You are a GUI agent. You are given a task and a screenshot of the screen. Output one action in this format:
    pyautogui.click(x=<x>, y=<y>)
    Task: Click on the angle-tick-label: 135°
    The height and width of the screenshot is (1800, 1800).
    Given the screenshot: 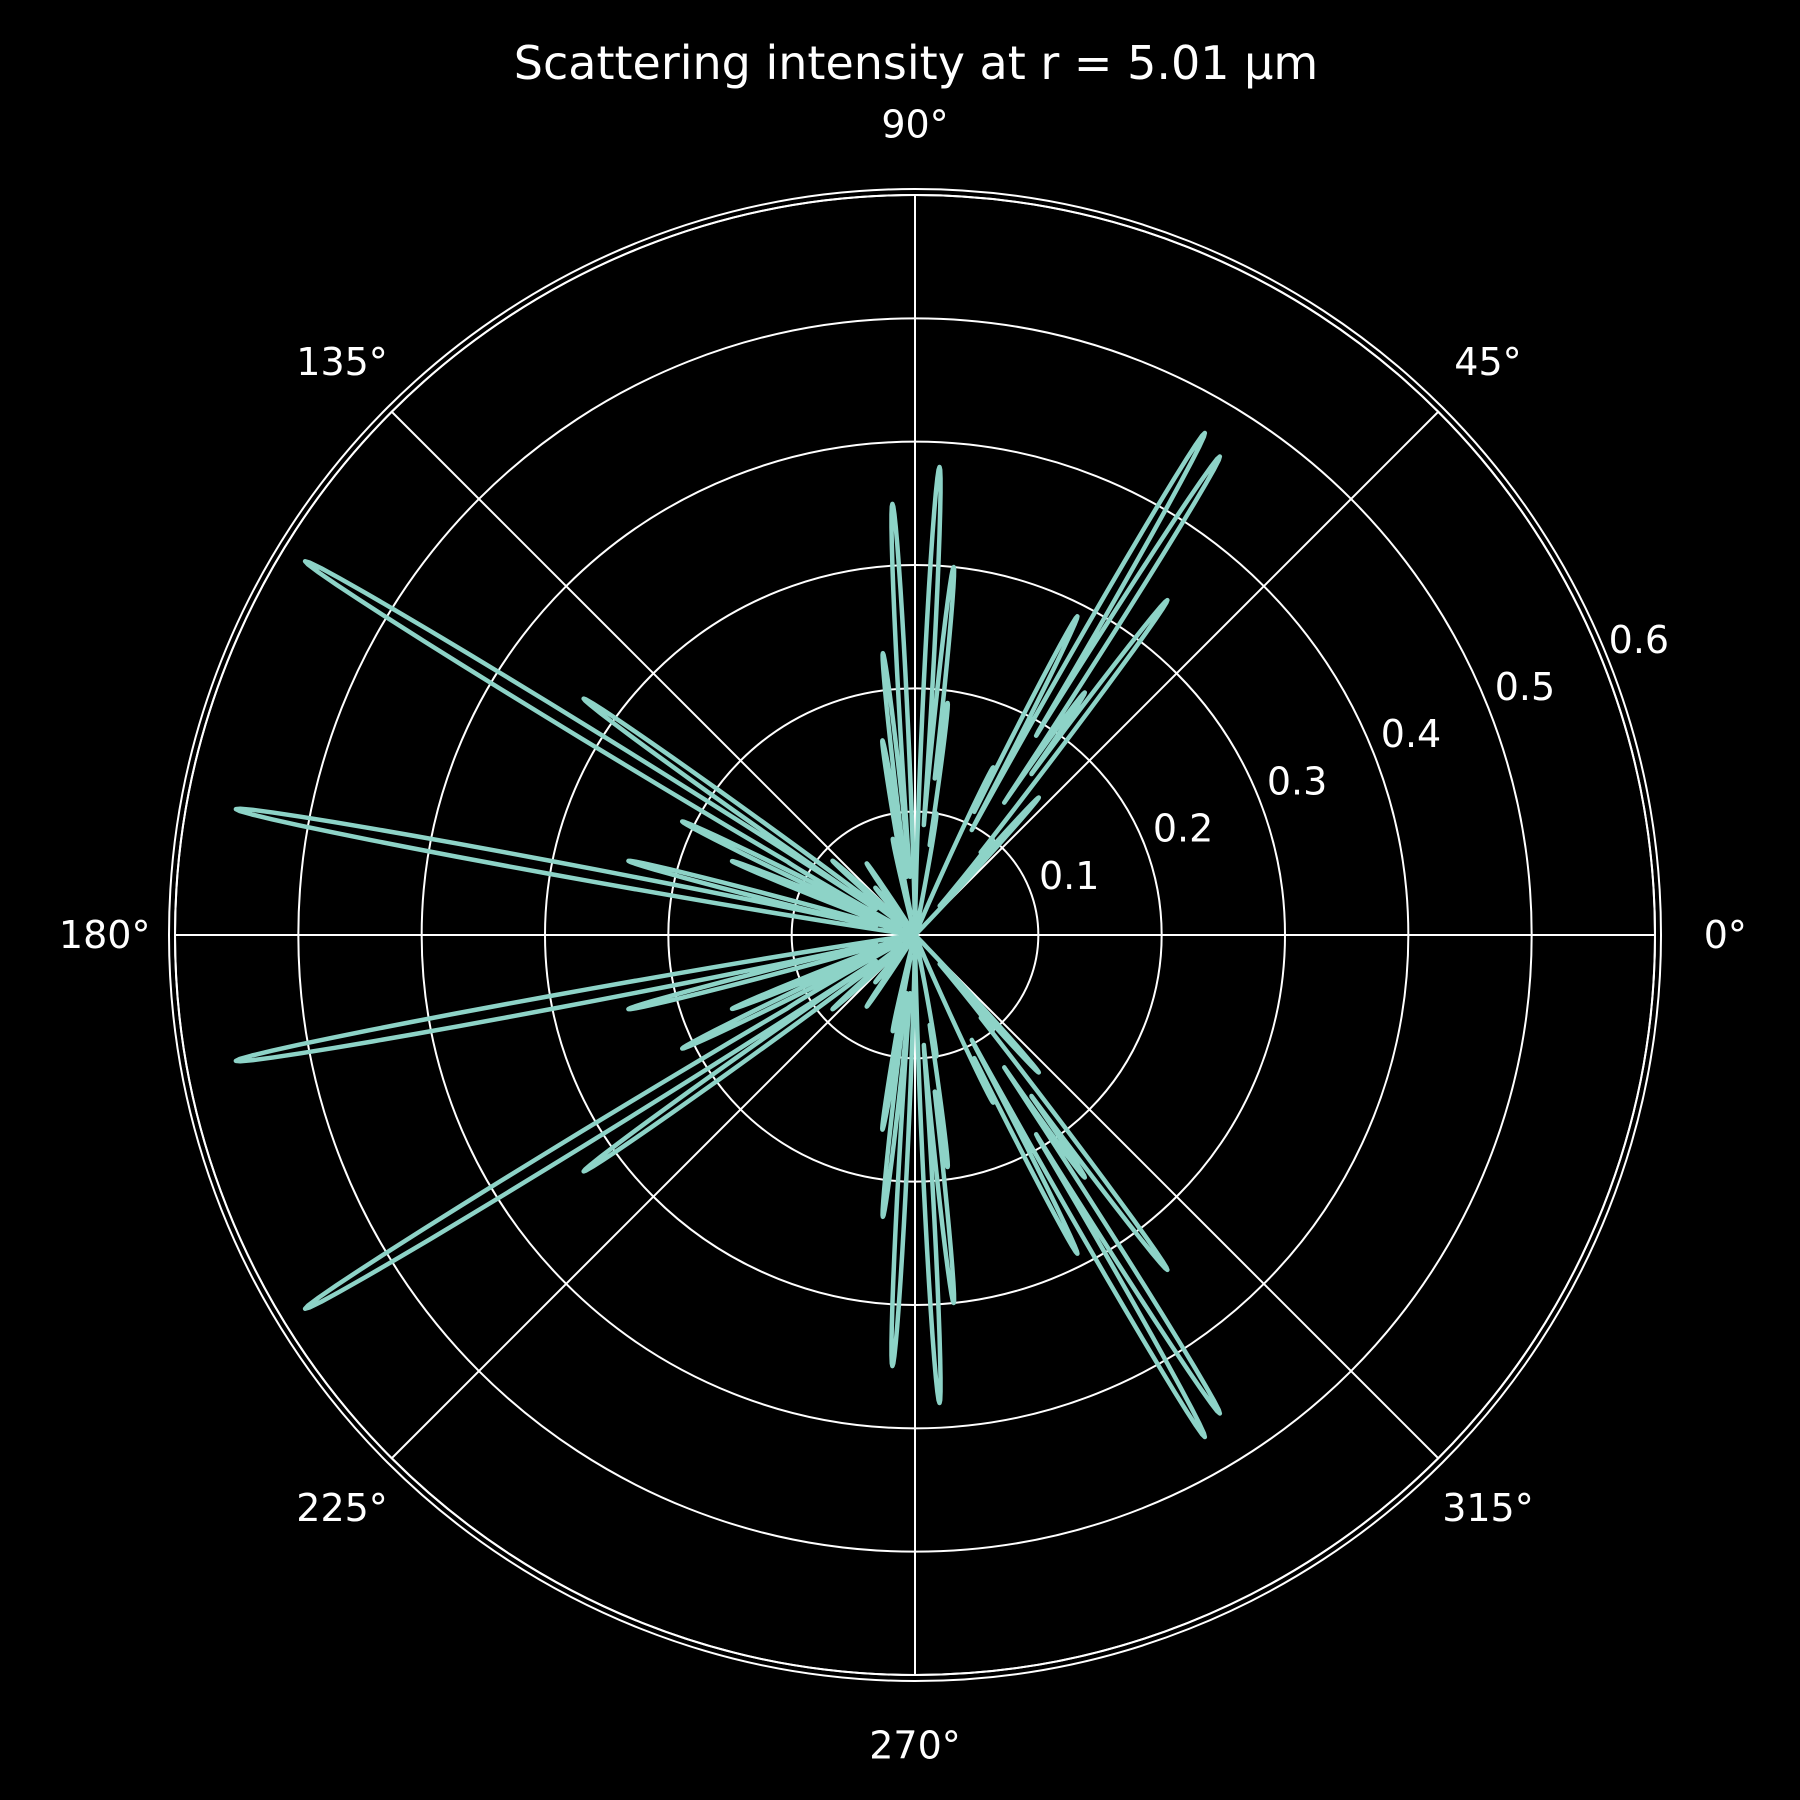 What is the action you would take?
    pyautogui.click(x=342, y=362)
    